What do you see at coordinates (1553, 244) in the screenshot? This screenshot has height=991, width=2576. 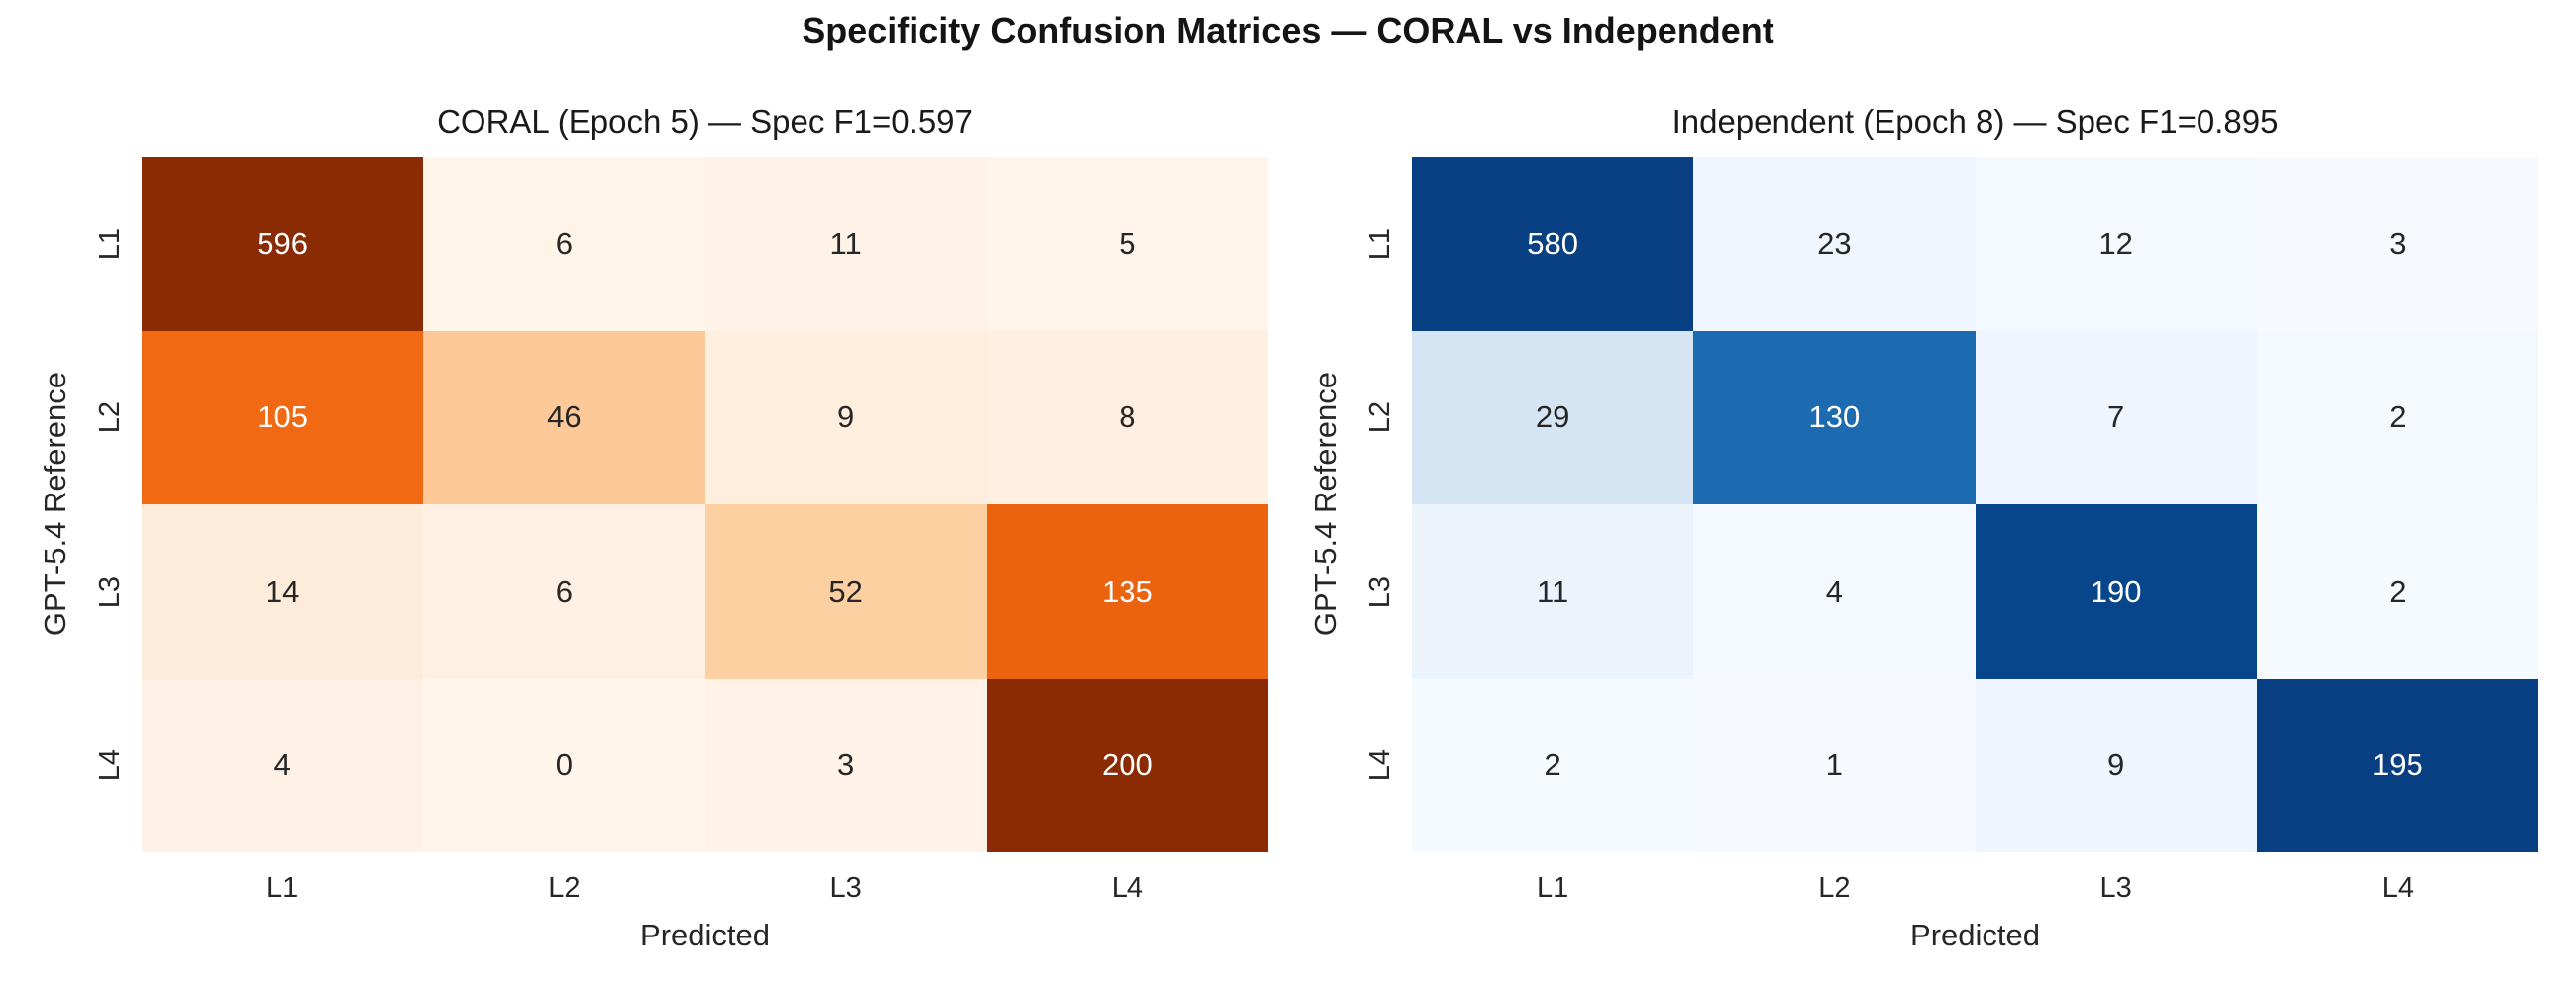 I see `heatmap-cell: 580` at bounding box center [1553, 244].